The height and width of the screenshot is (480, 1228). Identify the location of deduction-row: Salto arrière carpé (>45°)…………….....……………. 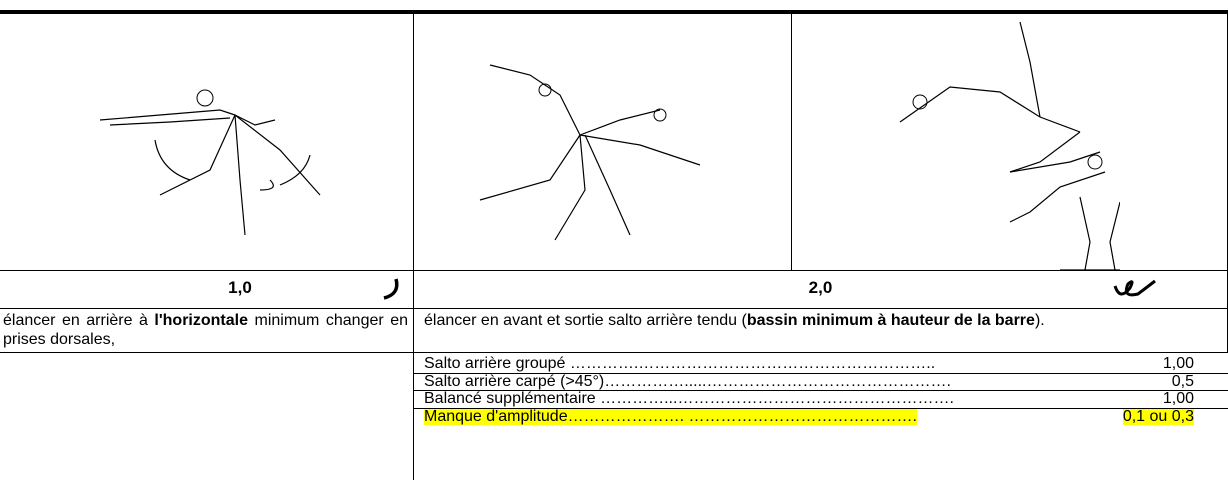
(809, 381).